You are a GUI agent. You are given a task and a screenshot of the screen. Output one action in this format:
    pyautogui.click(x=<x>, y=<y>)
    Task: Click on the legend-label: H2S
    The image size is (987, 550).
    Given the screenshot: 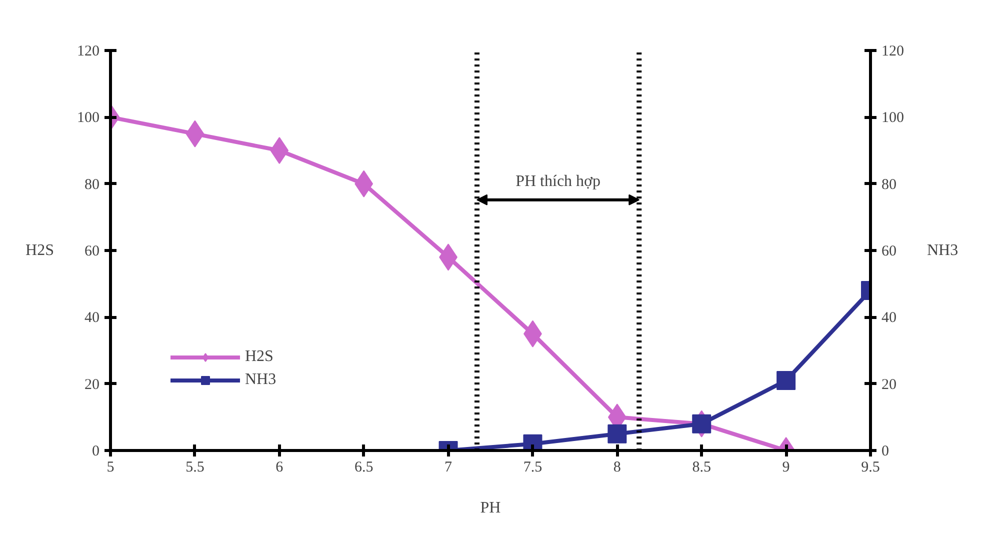 What is the action you would take?
    pyautogui.click(x=259, y=357)
    